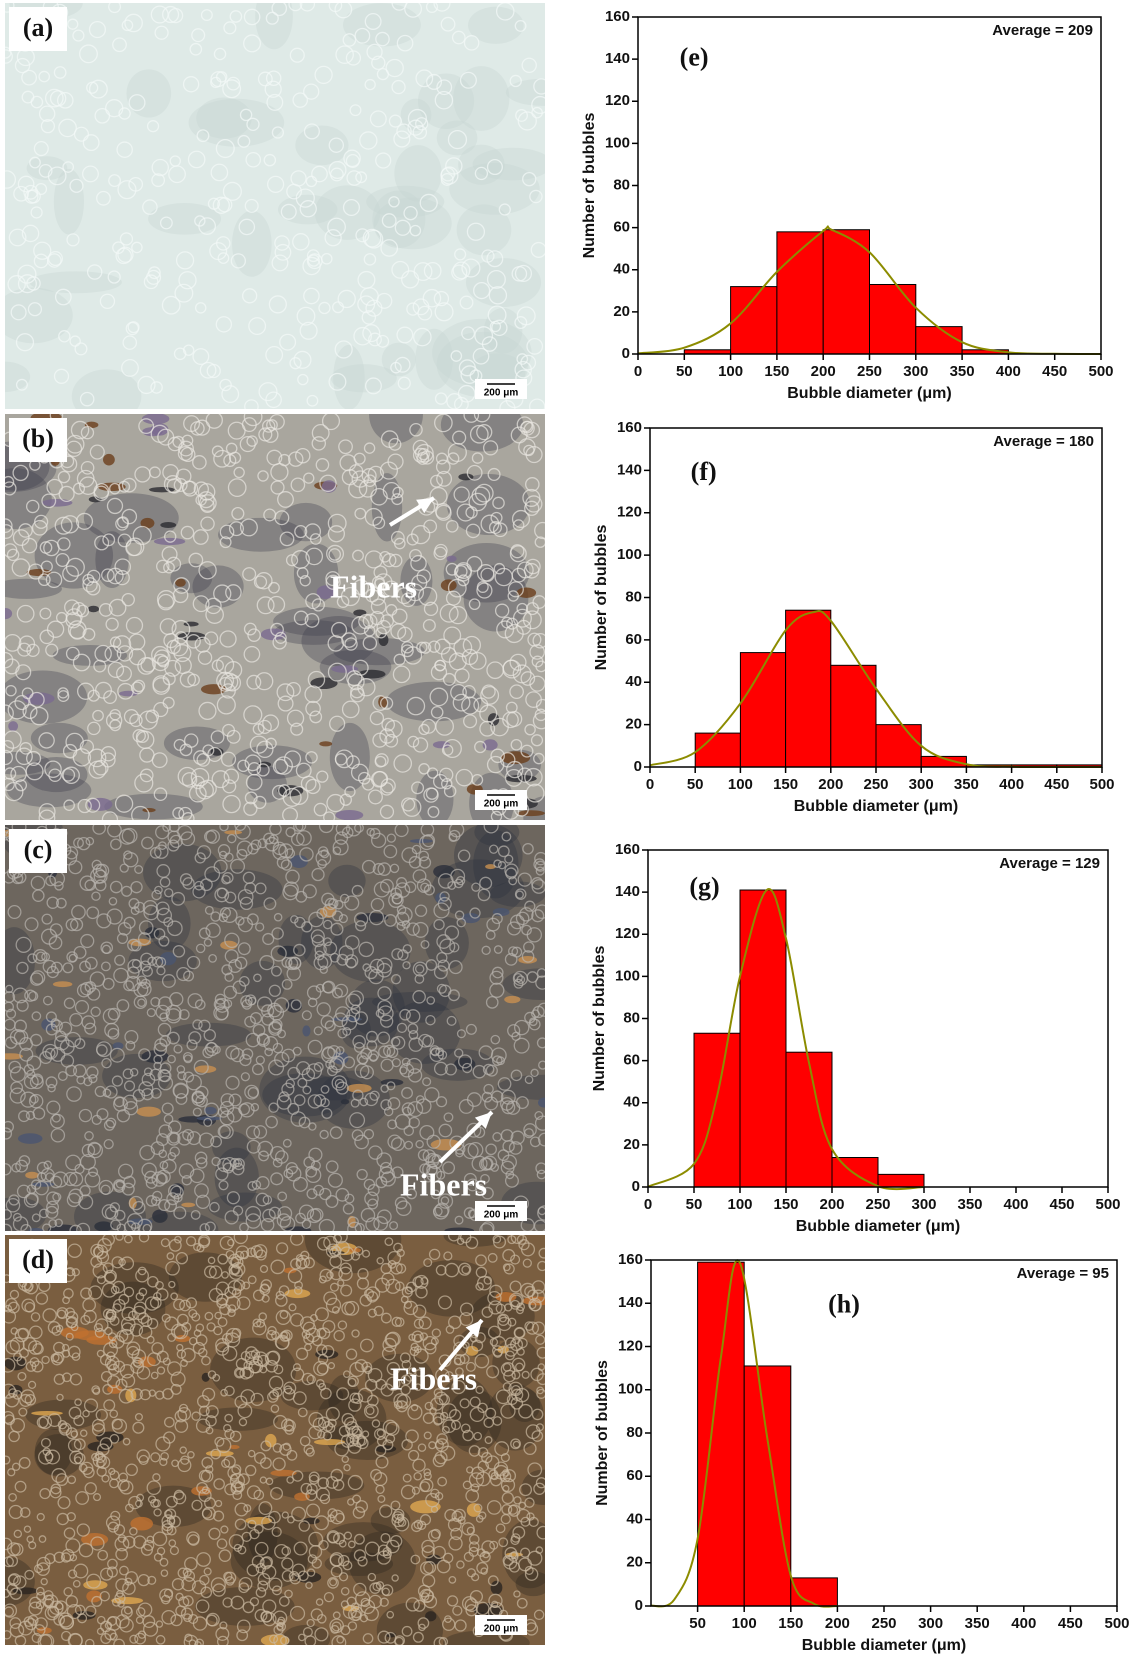 The image size is (1142, 1674). What do you see at coordinates (275, 617) in the screenshot?
I see `texture` at bounding box center [275, 617].